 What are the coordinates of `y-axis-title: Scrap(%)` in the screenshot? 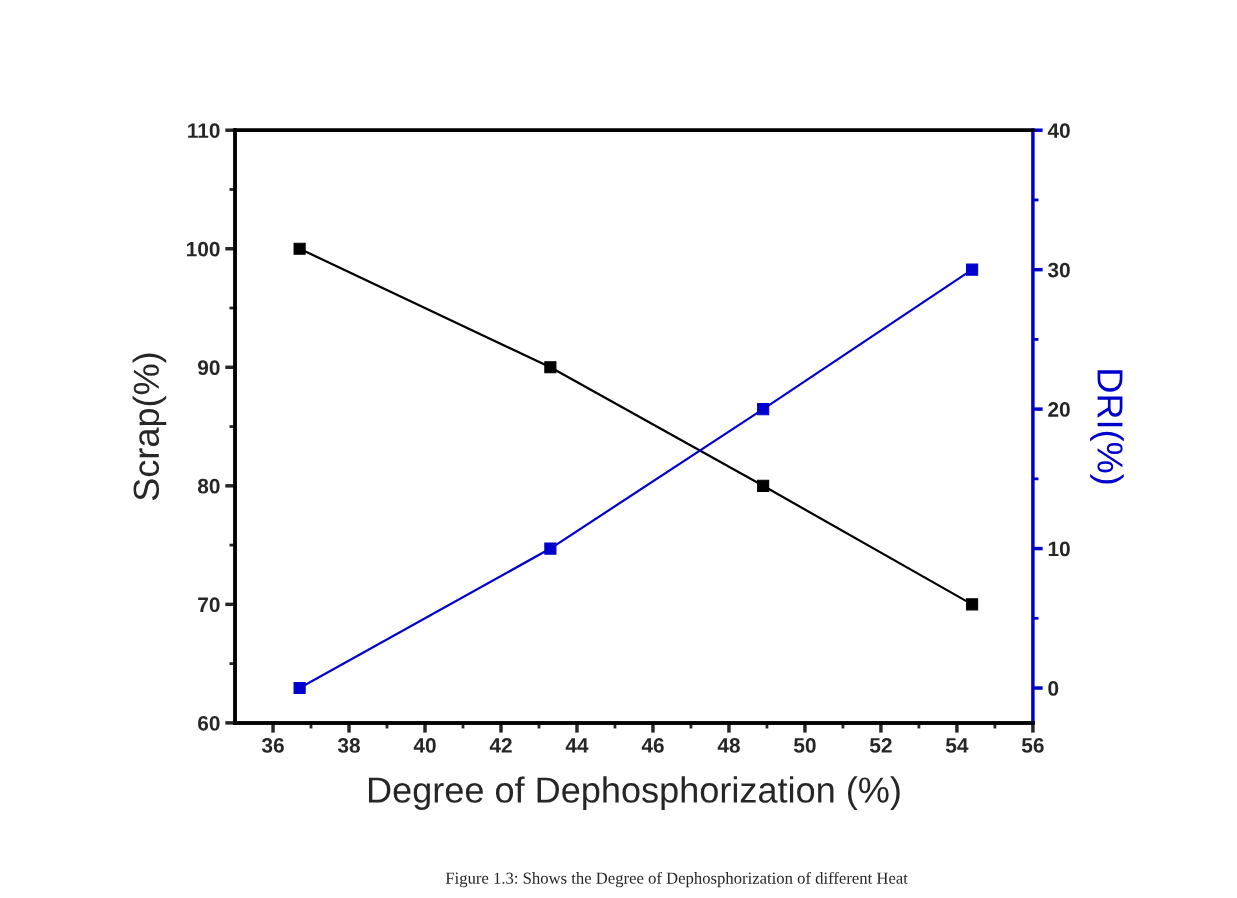 It's located at (149, 427).